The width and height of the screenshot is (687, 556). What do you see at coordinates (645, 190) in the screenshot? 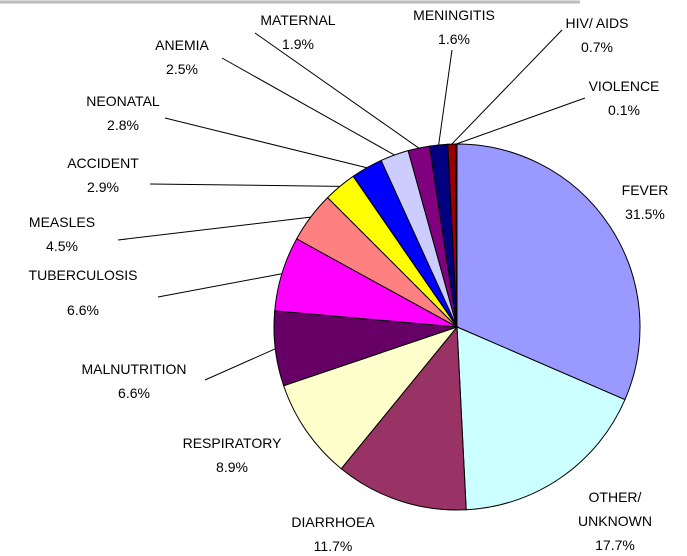
I see `category-label: FEVER` at bounding box center [645, 190].